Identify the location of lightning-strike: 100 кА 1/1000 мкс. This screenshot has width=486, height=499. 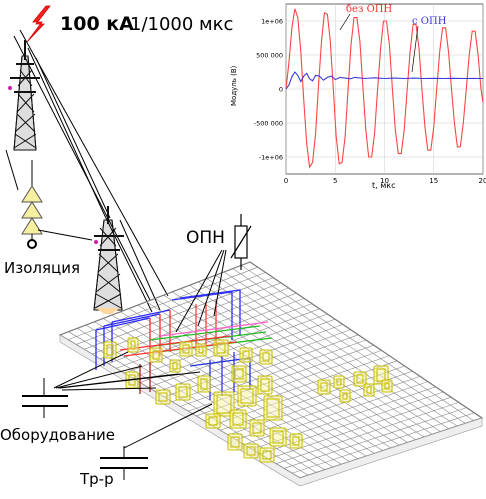
(129, 24).